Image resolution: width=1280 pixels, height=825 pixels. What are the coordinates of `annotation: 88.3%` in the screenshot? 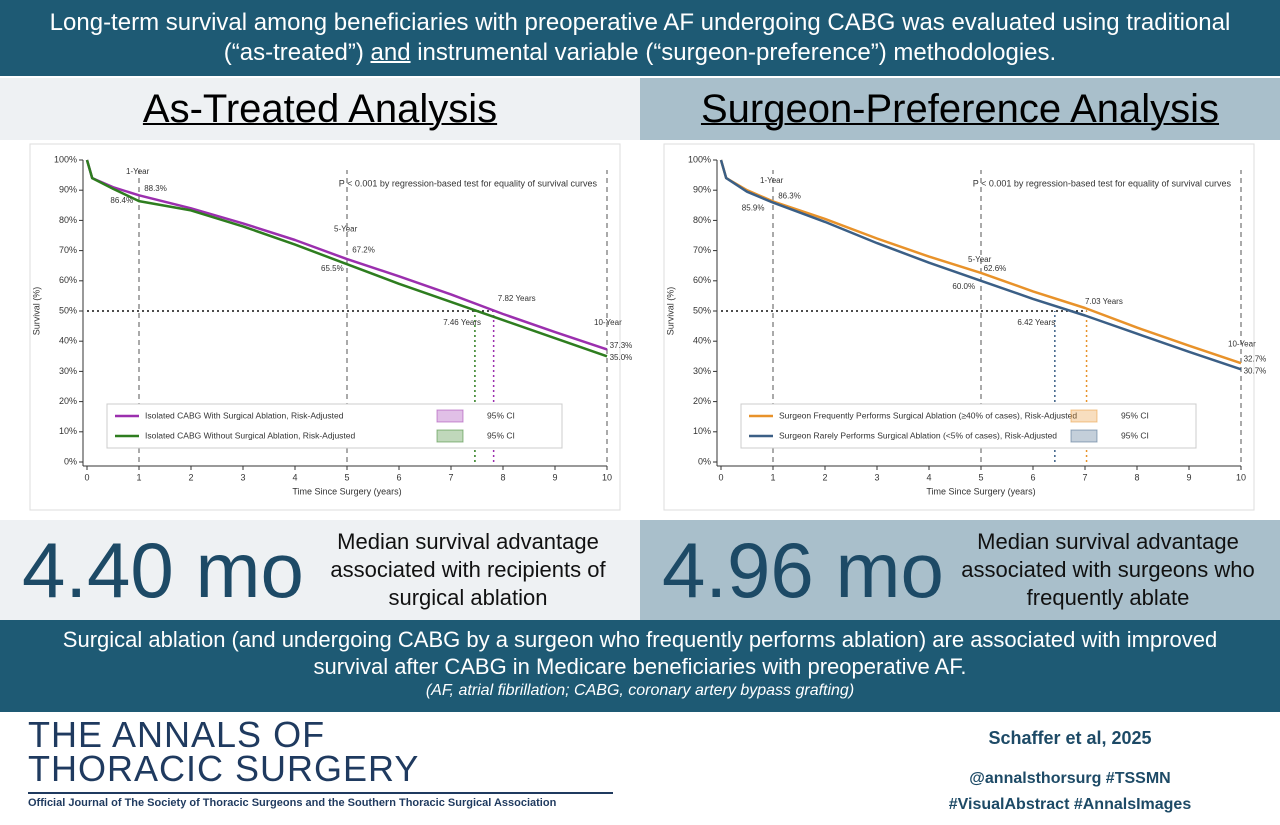 It's located at (155, 188).